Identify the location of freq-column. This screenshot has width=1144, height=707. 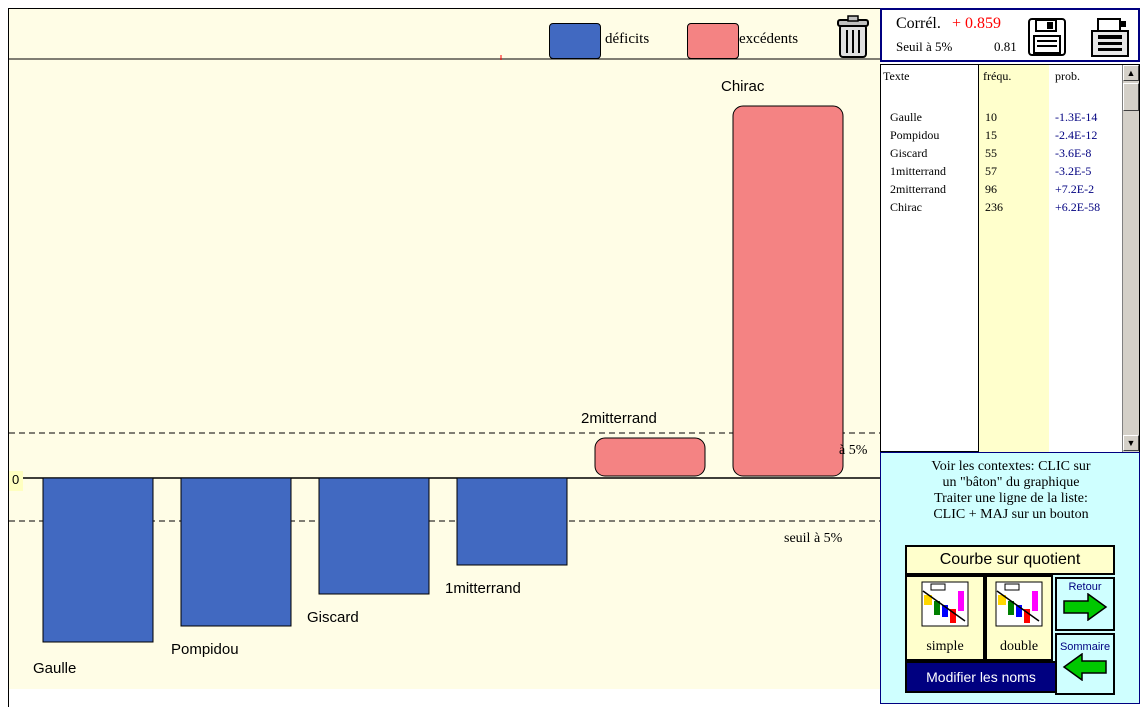
(1014, 258).